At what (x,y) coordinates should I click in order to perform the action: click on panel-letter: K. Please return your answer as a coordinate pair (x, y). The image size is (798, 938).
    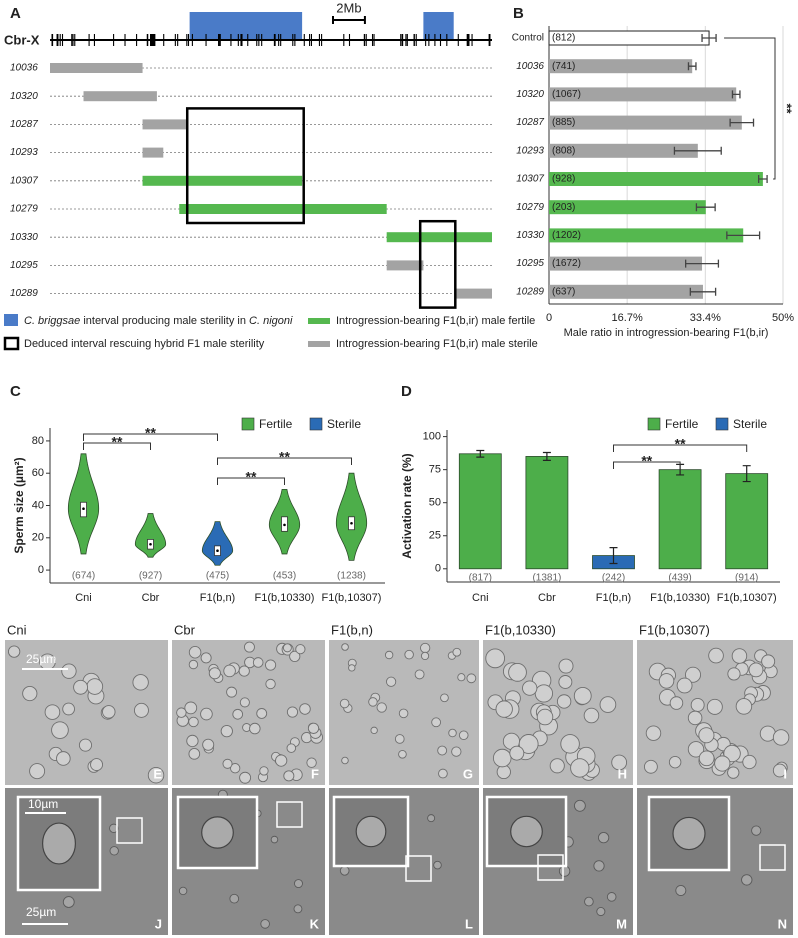
    Looking at the image, I should click on (315, 923).